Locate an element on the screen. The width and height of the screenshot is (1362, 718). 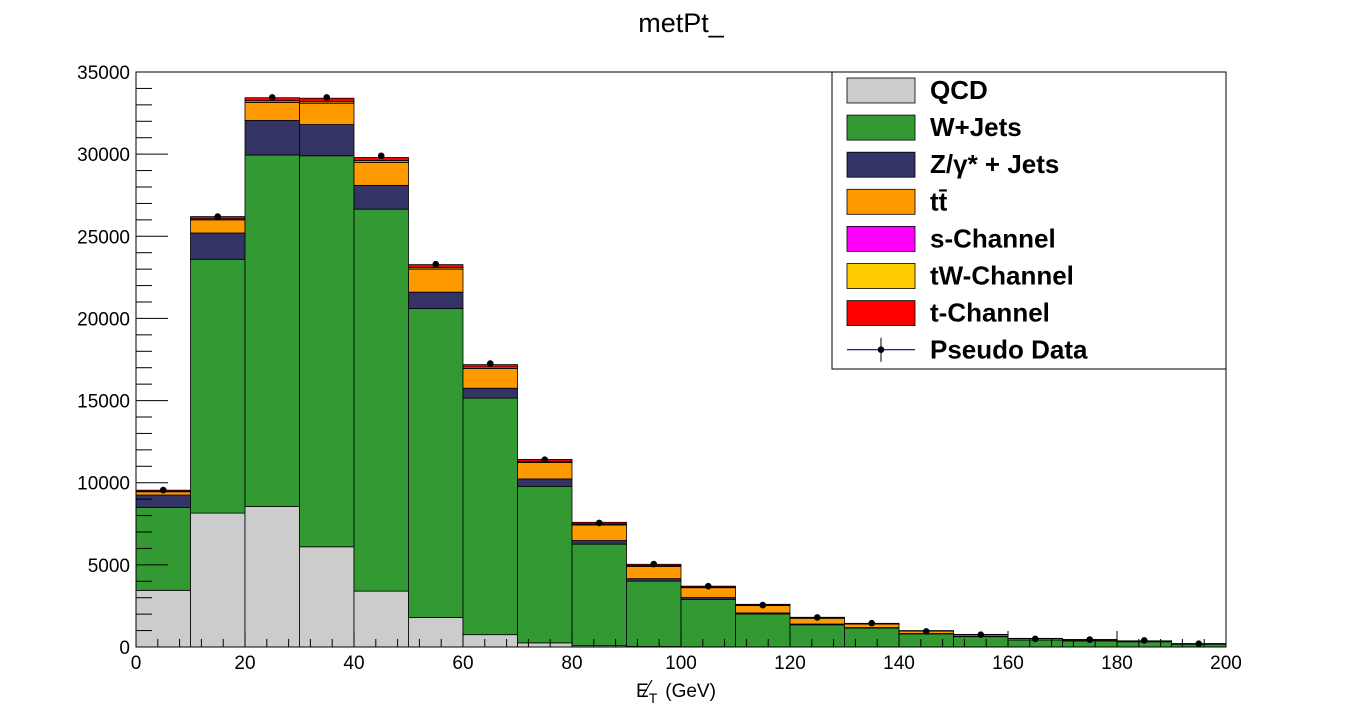
x-tick-label-60: 60 is located at coordinates (462, 663).